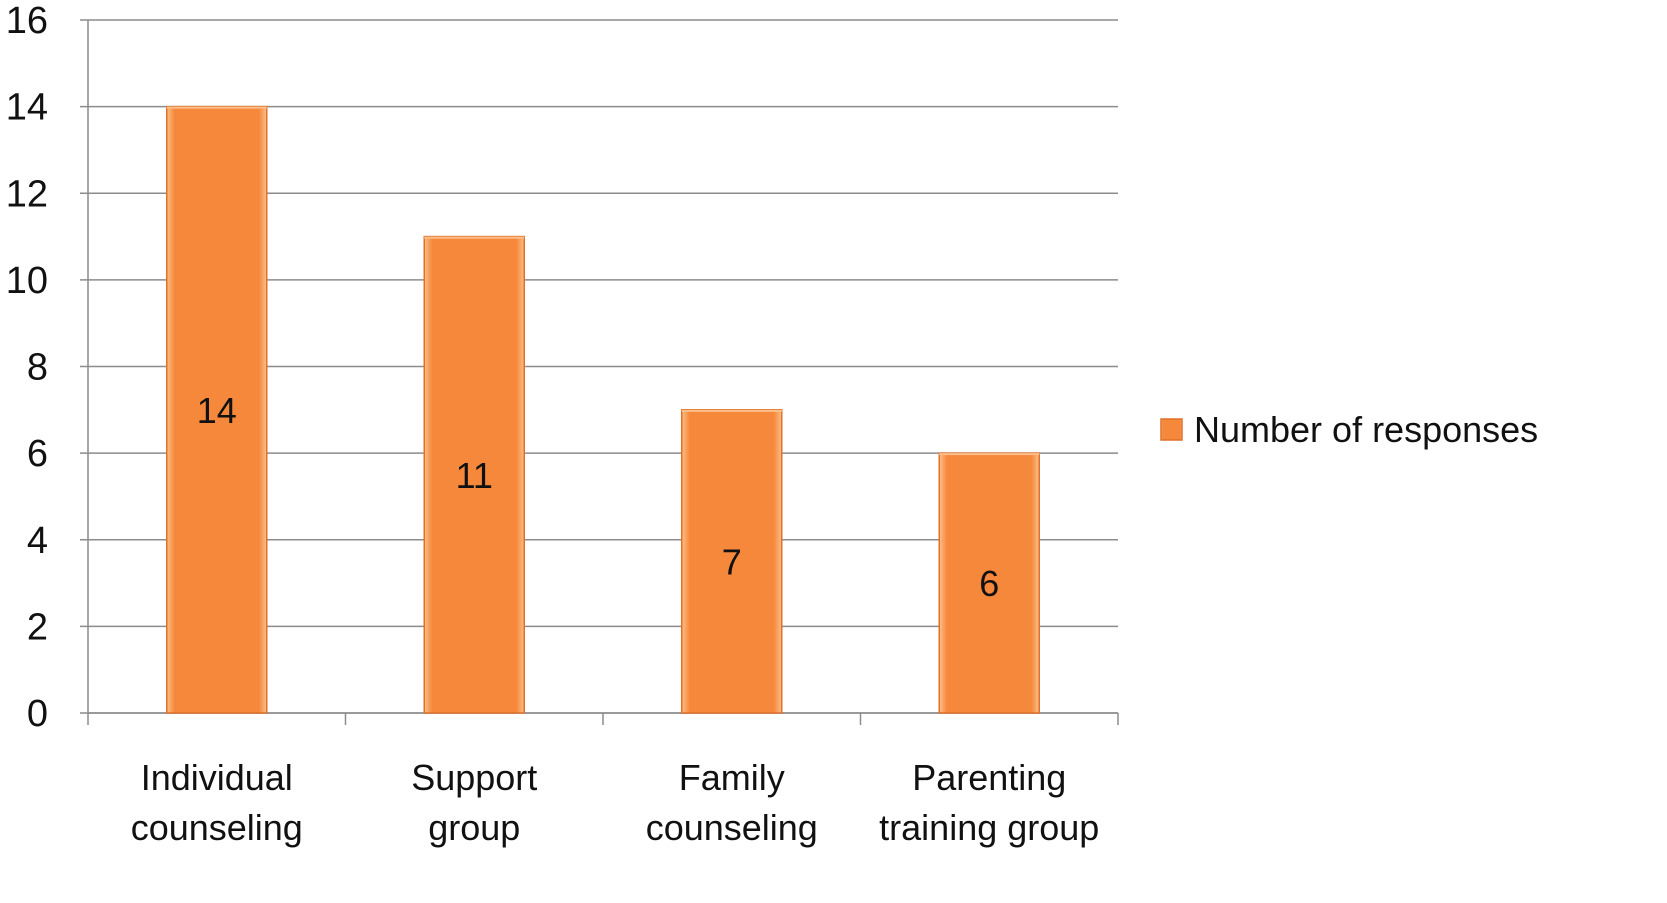 The height and width of the screenshot is (903, 1667). Describe the element at coordinates (27, 21) in the screenshot. I see `y-tick-label: 16` at that location.